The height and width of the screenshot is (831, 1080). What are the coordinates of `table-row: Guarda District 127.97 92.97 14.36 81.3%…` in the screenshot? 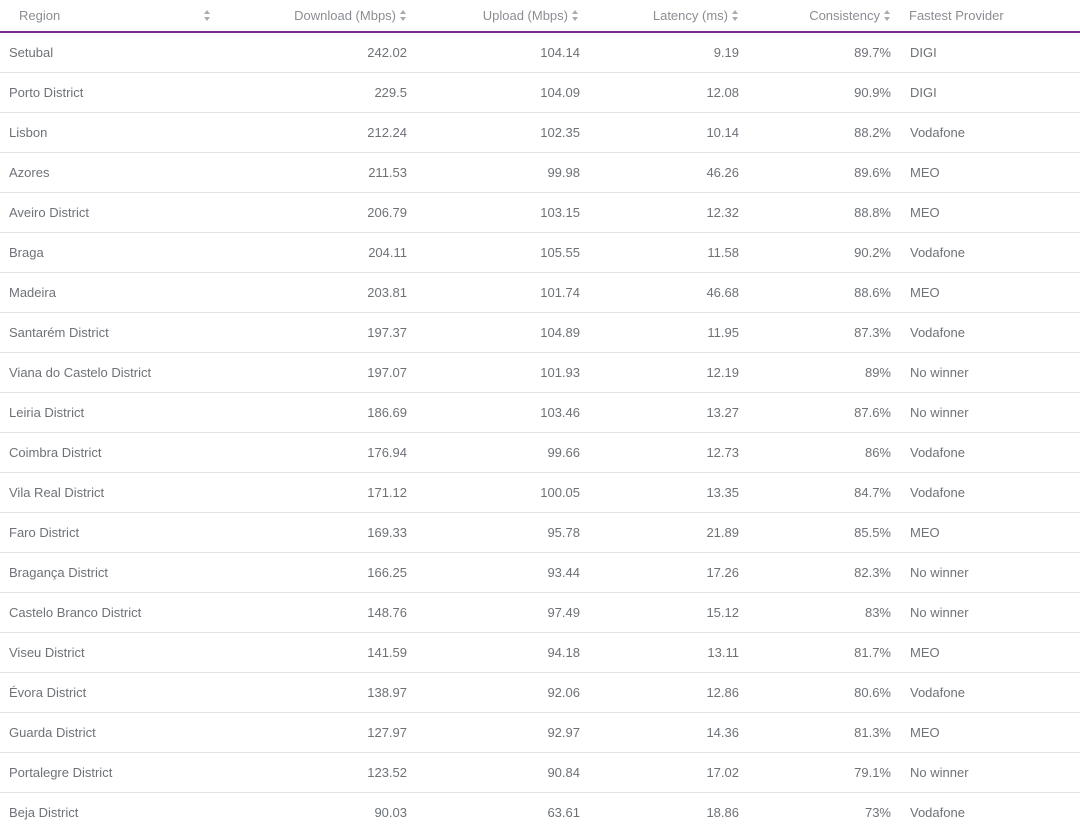 It's located at (540, 733).